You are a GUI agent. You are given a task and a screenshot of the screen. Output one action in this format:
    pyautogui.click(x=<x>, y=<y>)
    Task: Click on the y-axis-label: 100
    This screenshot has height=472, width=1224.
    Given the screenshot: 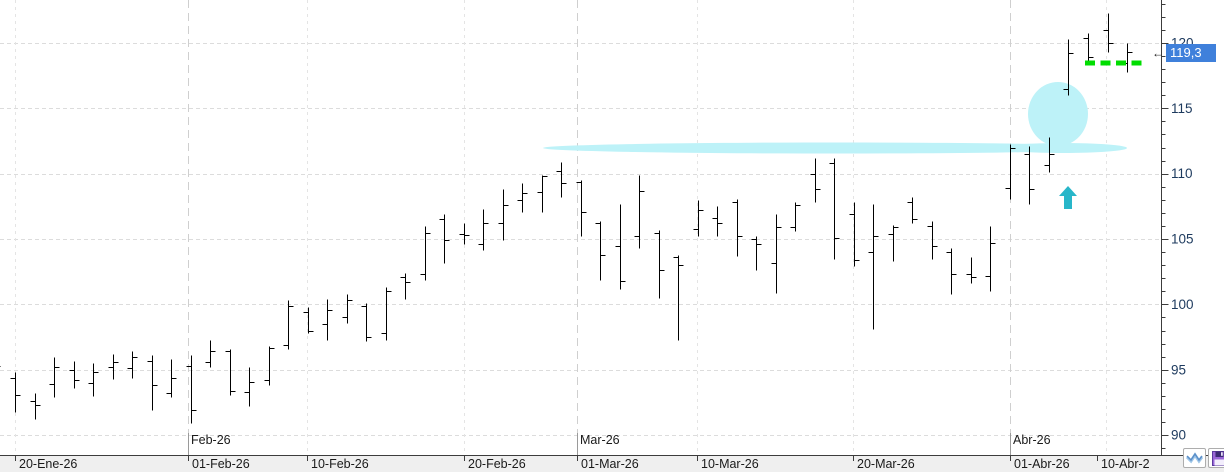 What is the action you would take?
    pyautogui.click(x=1182, y=304)
    